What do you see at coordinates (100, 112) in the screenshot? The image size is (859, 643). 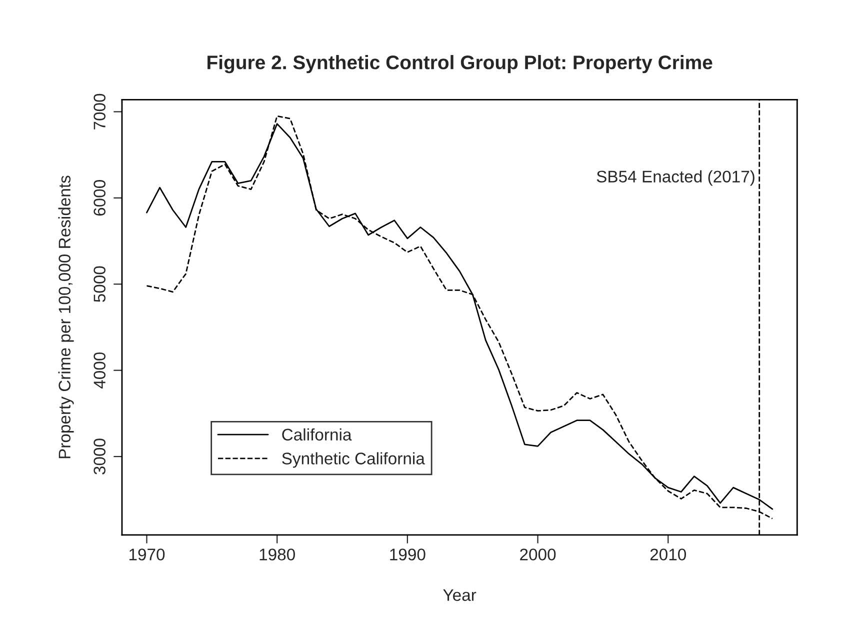 I see `y-tick-label: 7000` at bounding box center [100, 112].